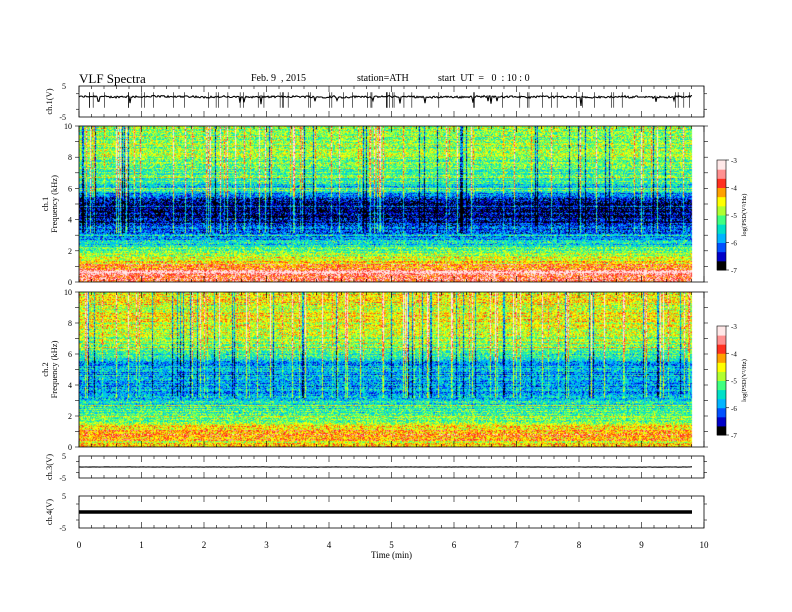 This screenshot has width=792, height=612. What do you see at coordinates (391, 555) in the screenshot?
I see `x-axis-label: Time (min)` at bounding box center [391, 555].